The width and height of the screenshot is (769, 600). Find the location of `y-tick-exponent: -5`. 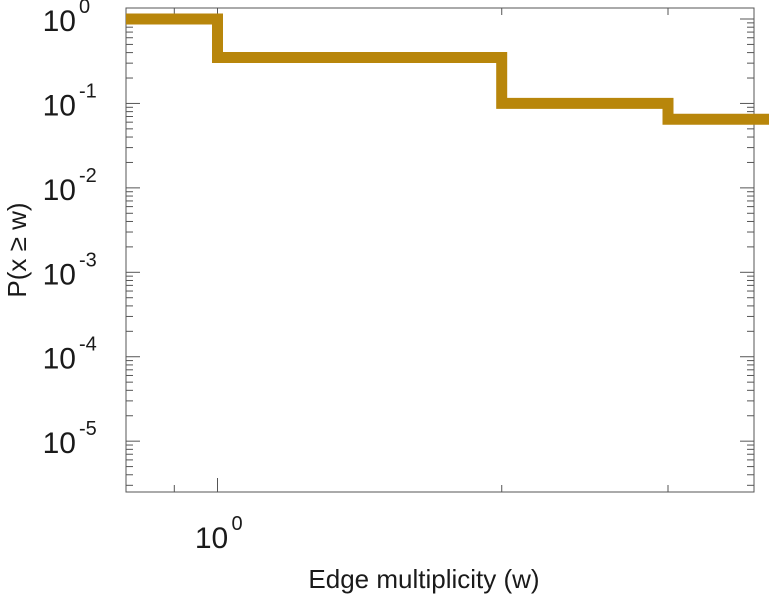

y-tick-exponent: -5 is located at coordinates (88, 429).